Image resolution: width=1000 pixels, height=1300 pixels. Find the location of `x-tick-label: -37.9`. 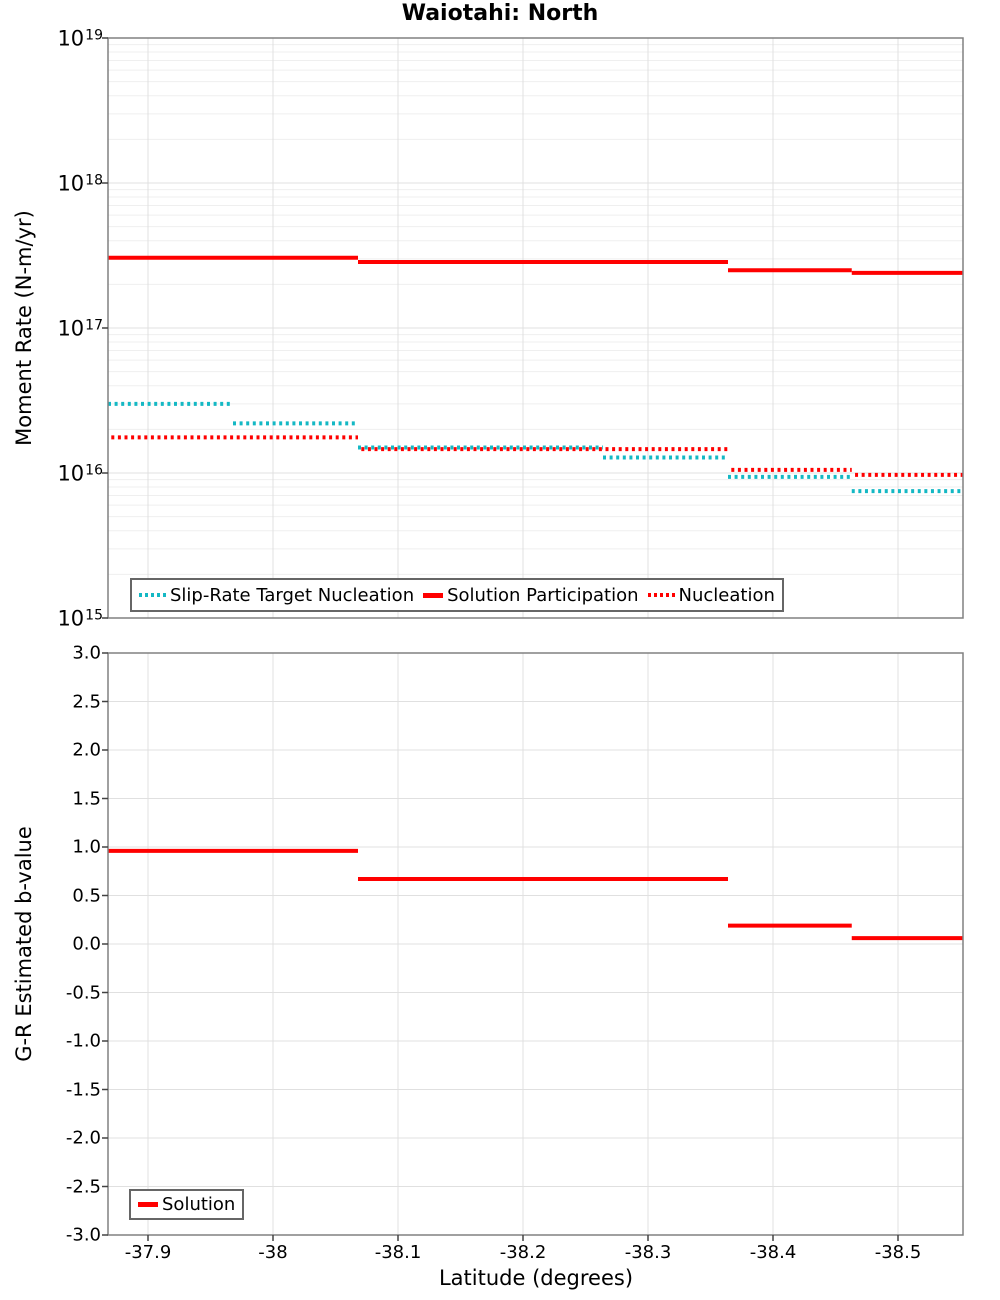

x-tick-label: -37.9 is located at coordinates (148, 1252).